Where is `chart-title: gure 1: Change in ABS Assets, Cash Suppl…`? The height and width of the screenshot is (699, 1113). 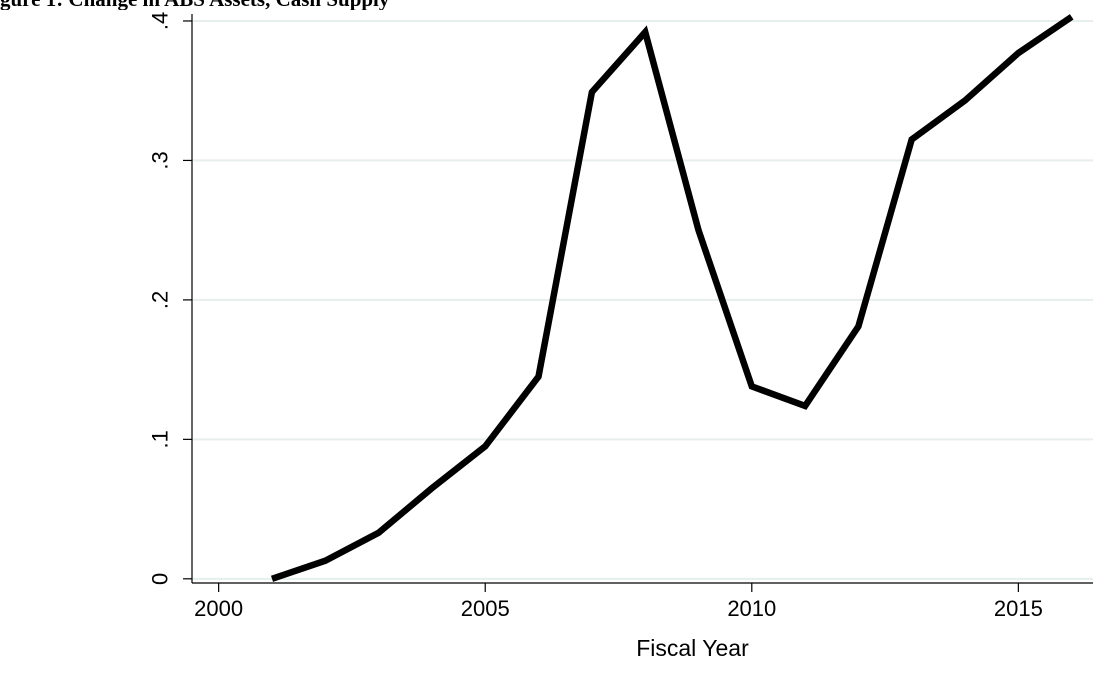 chart-title: gure 1: Change in ABS Assets, Cash Suppl… is located at coordinates (556, 5).